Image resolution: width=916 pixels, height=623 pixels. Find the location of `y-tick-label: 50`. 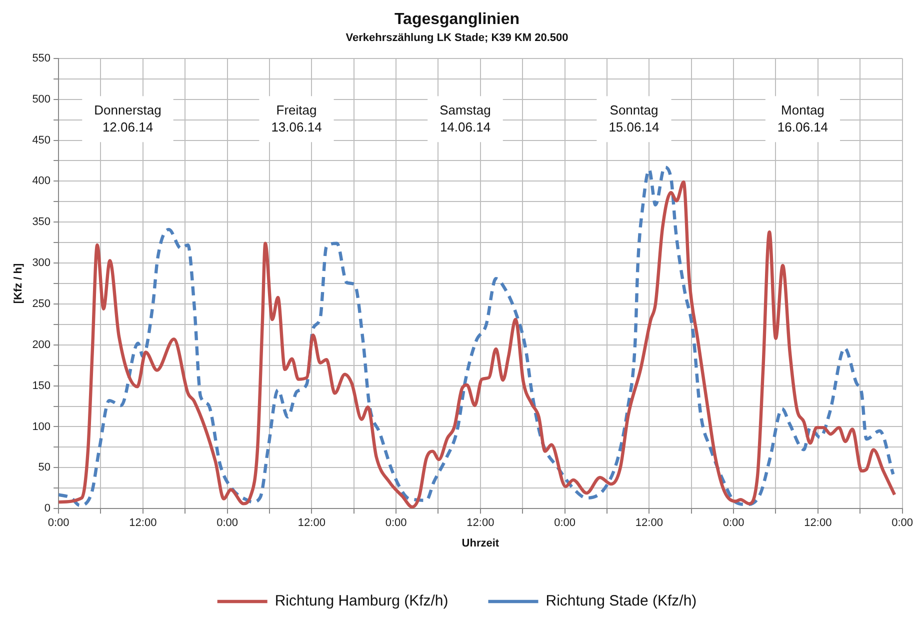

y-tick-label: 50 is located at coordinates (44, 468).